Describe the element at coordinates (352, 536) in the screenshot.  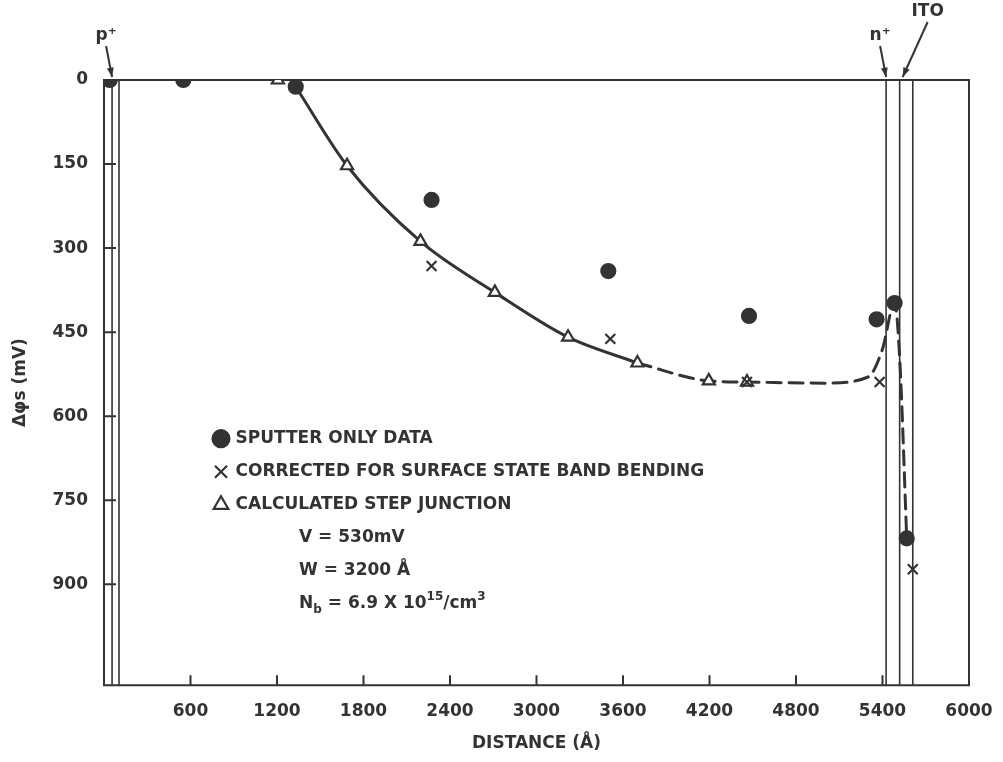
I see `annotation: V = 530mV` at that location.